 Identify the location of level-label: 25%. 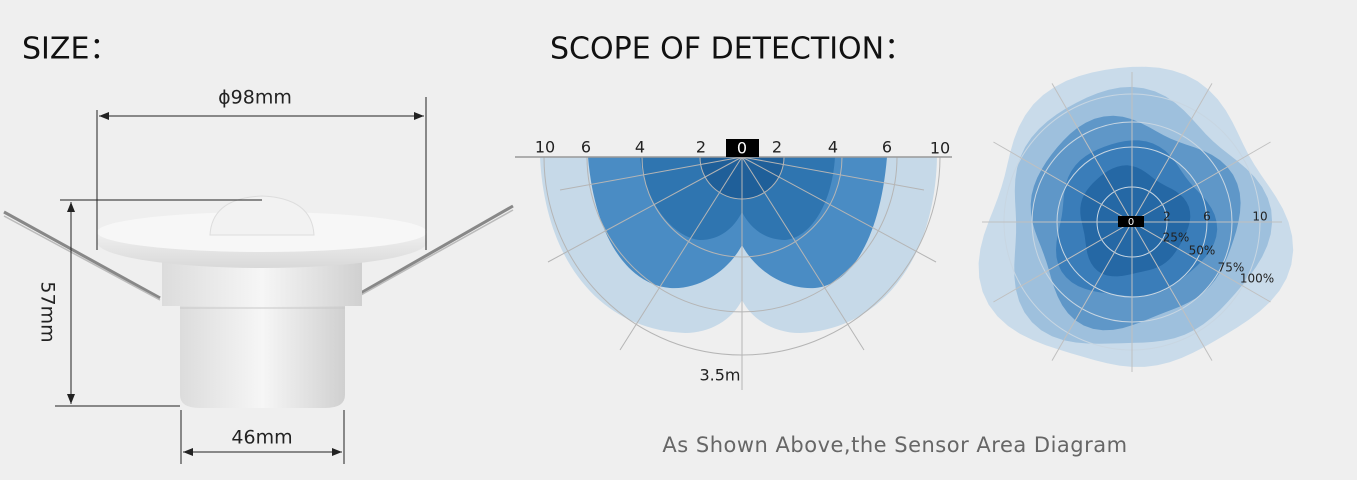
(1176, 238).